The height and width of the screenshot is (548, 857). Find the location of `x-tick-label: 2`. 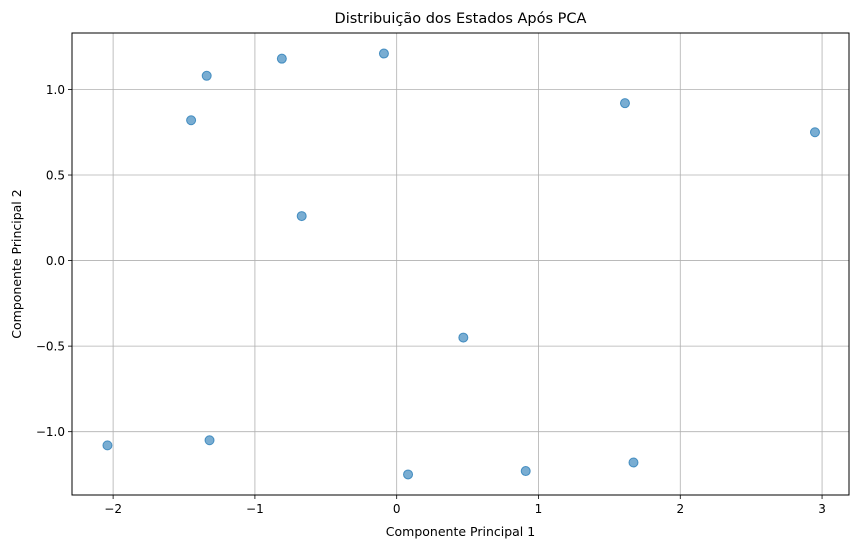

x-tick-label: 2 is located at coordinates (680, 509).